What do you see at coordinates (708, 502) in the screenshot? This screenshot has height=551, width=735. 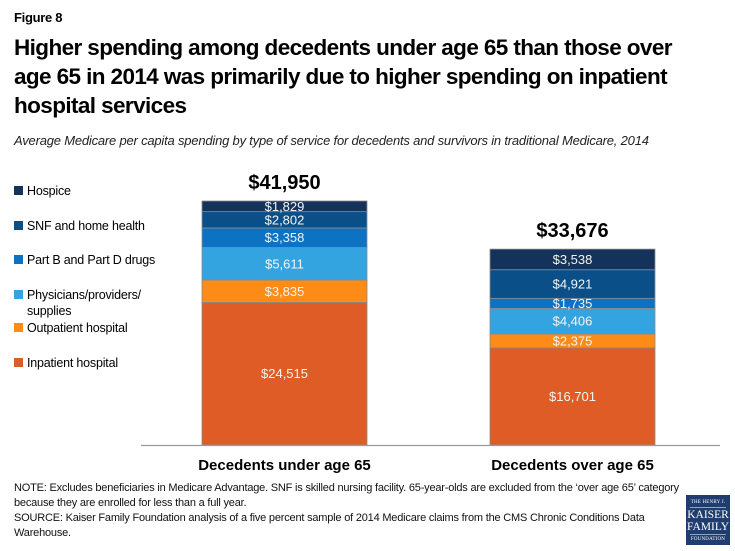 I see `logo-line-1: THE HENRY J.` at bounding box center [708, 502].